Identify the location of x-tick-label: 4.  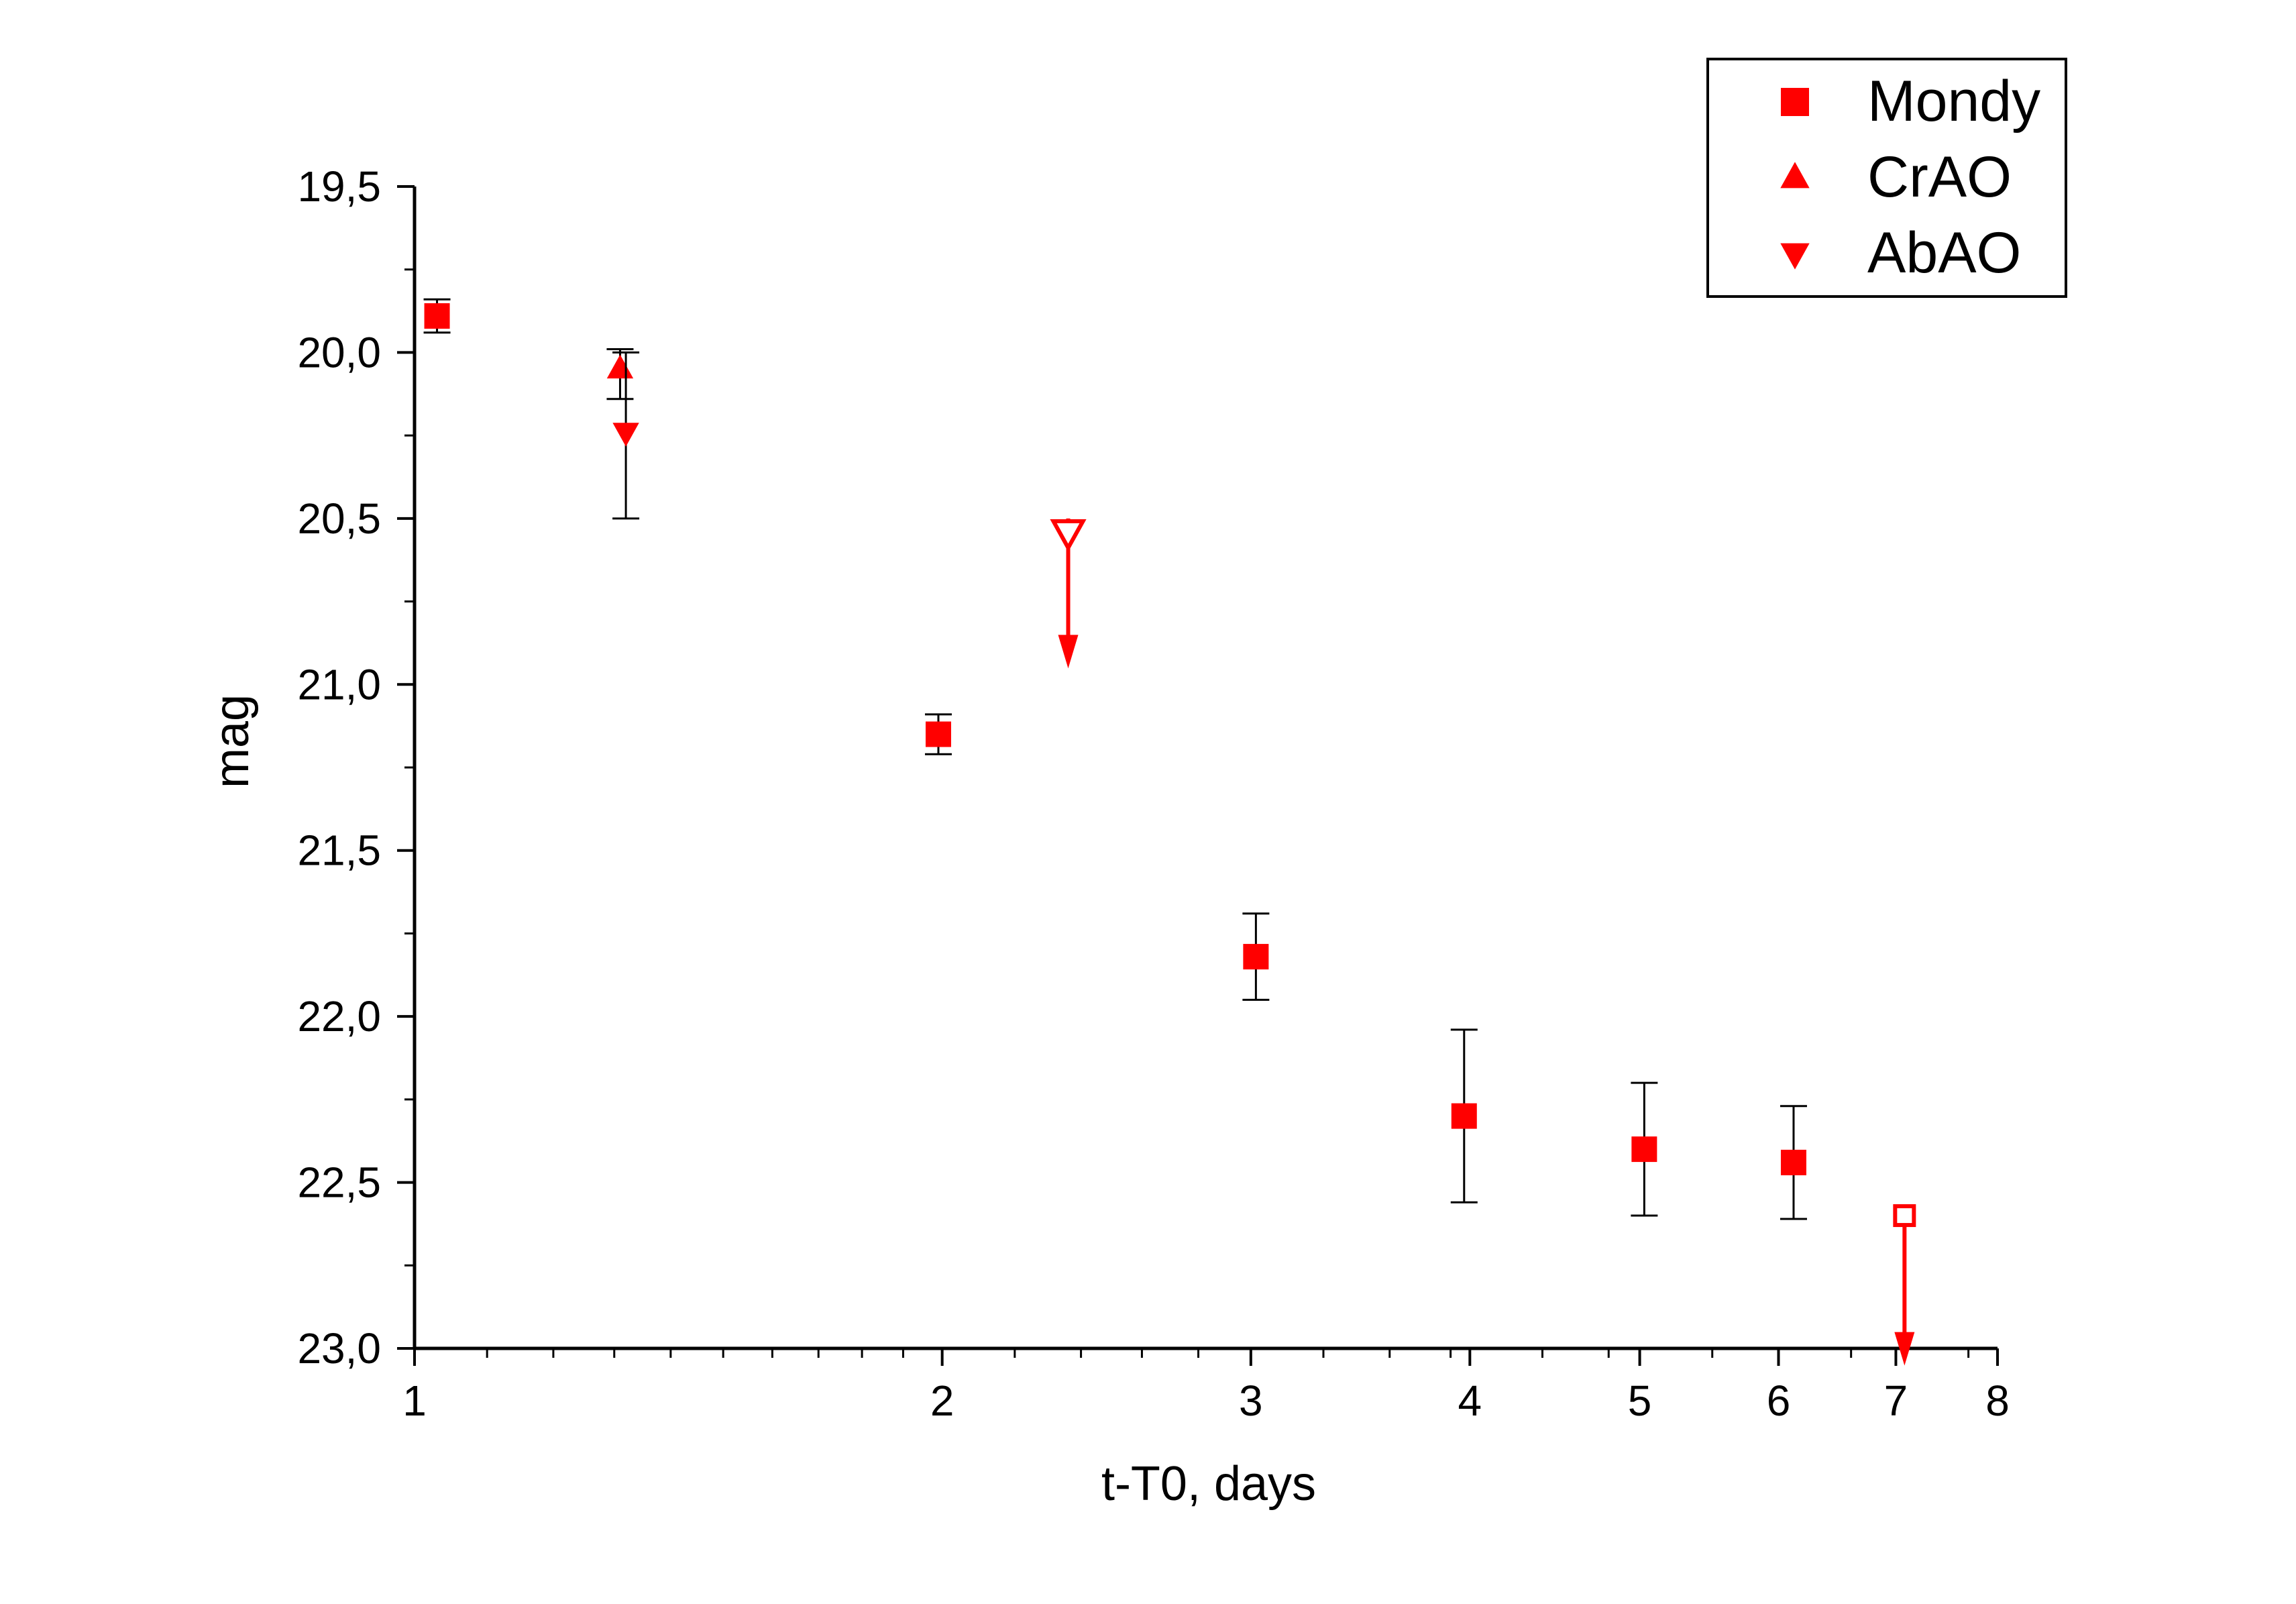
(1470, 1401).